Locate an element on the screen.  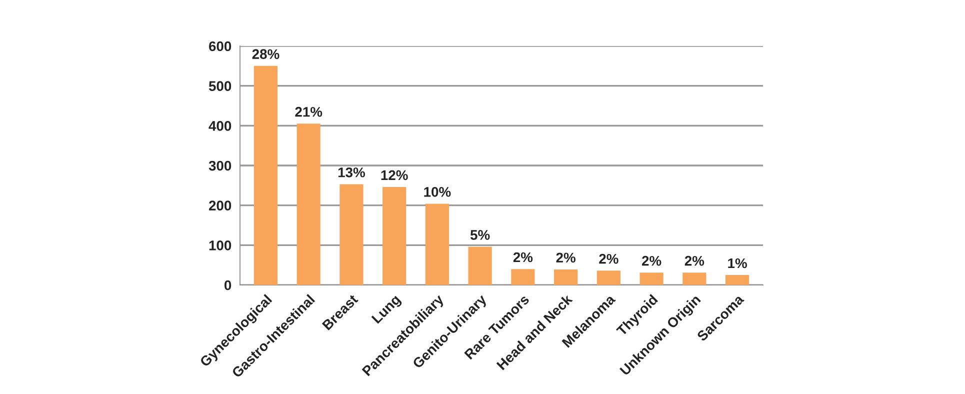
y-tick-label: 300 is located at coordinates (220, 165).